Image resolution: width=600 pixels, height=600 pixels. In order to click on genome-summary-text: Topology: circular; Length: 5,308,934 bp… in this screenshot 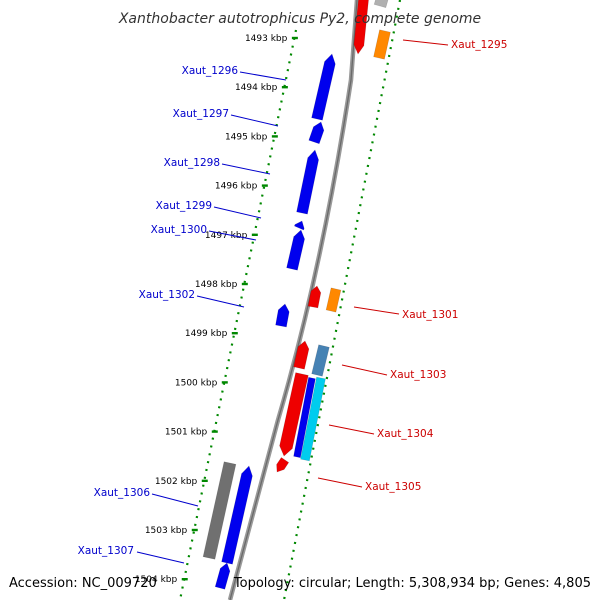, I will do `click(412, 583)`.